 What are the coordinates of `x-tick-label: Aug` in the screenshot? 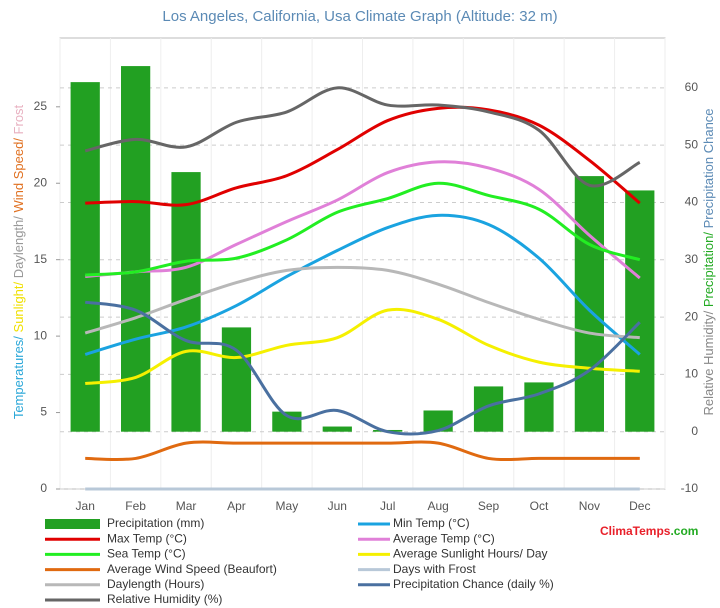 It's located at (437, 506).